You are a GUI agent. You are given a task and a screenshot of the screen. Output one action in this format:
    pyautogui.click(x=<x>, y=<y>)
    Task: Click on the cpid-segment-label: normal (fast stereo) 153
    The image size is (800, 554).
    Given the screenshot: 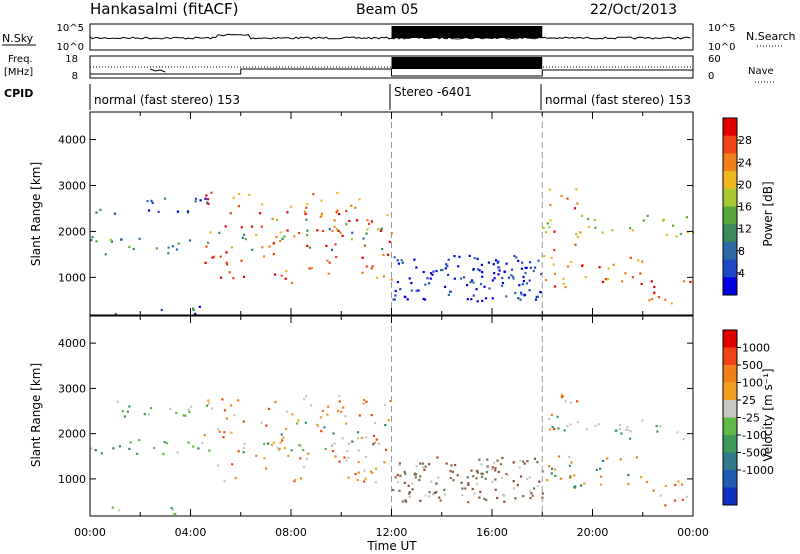 What is the action you would take?
    pyautogui.click(x=618, y=100)
    